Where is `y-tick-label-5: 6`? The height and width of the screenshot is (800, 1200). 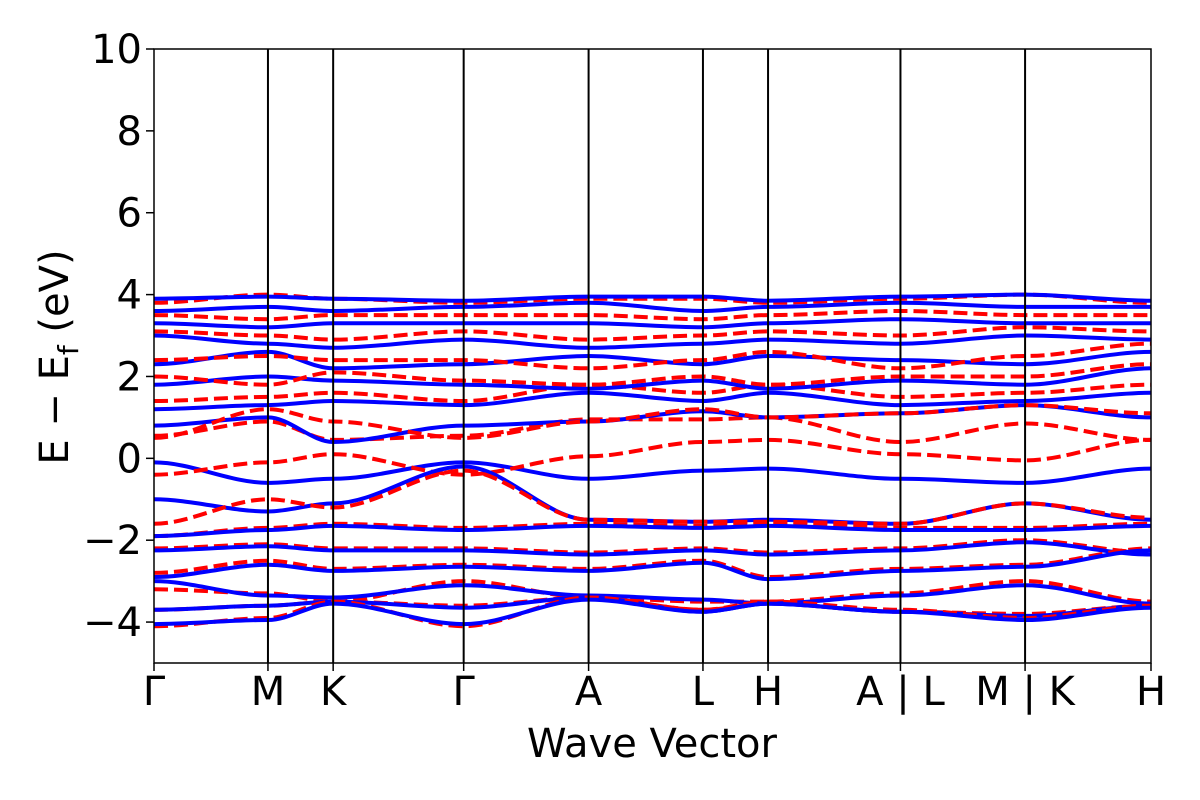
y-tick-label-5: 6 is located at coordinates (129, 214).